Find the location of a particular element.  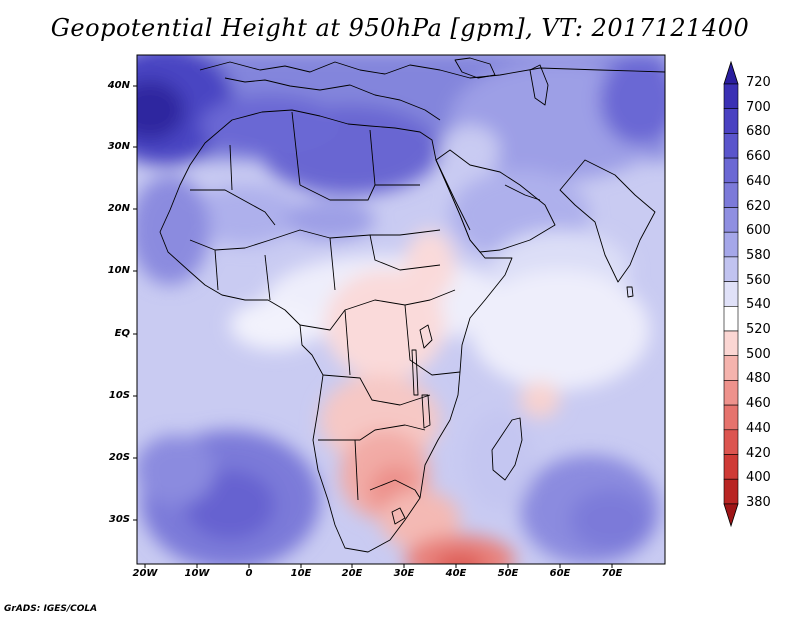

lon-label-20e: 20E is located at coordinates (352, 573).